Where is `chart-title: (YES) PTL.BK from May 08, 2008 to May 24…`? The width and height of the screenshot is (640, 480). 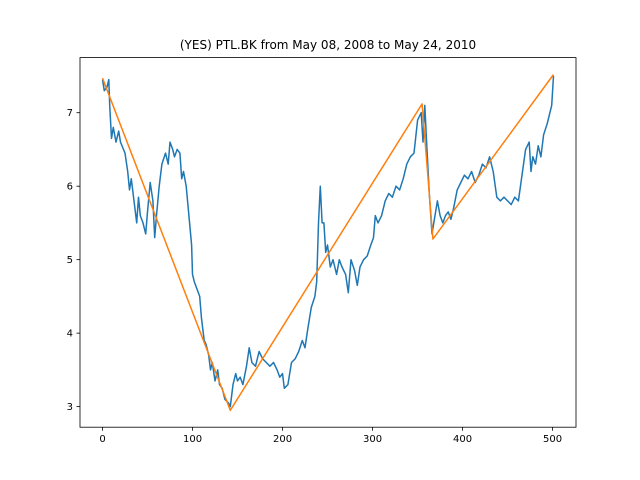 chart-title: (YES) PTL.BK from May 08, 2008 to May 24… is located at coordinates (328, 45).